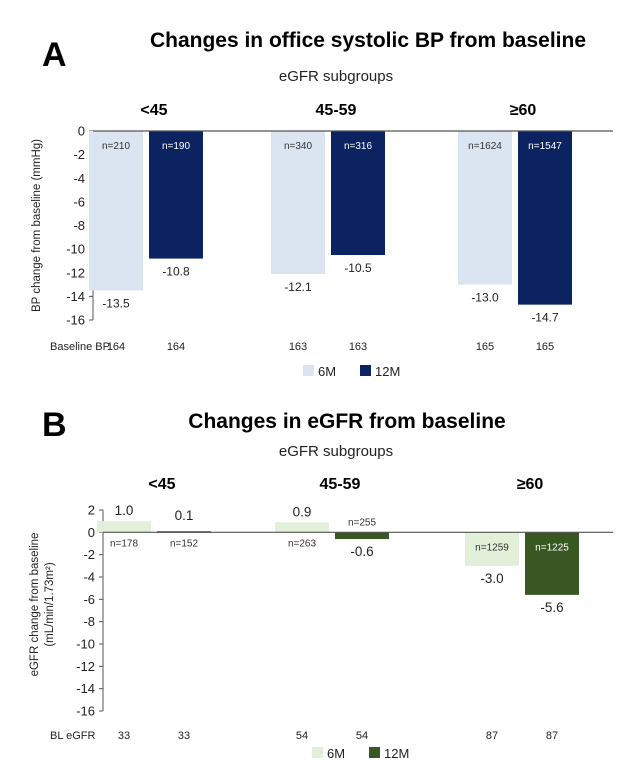 The height and width of the screenshot is (780, 641). Describe the element at coordinates (91, 510) in the screenshot. I see `chart-b-y-tick-label: 2` at that location.